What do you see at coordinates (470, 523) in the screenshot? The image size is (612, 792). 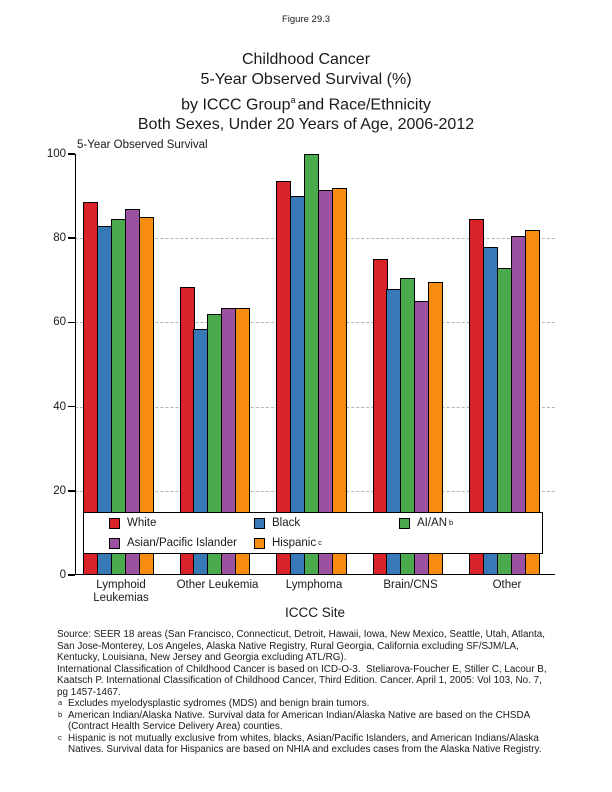 I see `legend-item-ai-an: AI/AN b` at bounding box center [470, 523].